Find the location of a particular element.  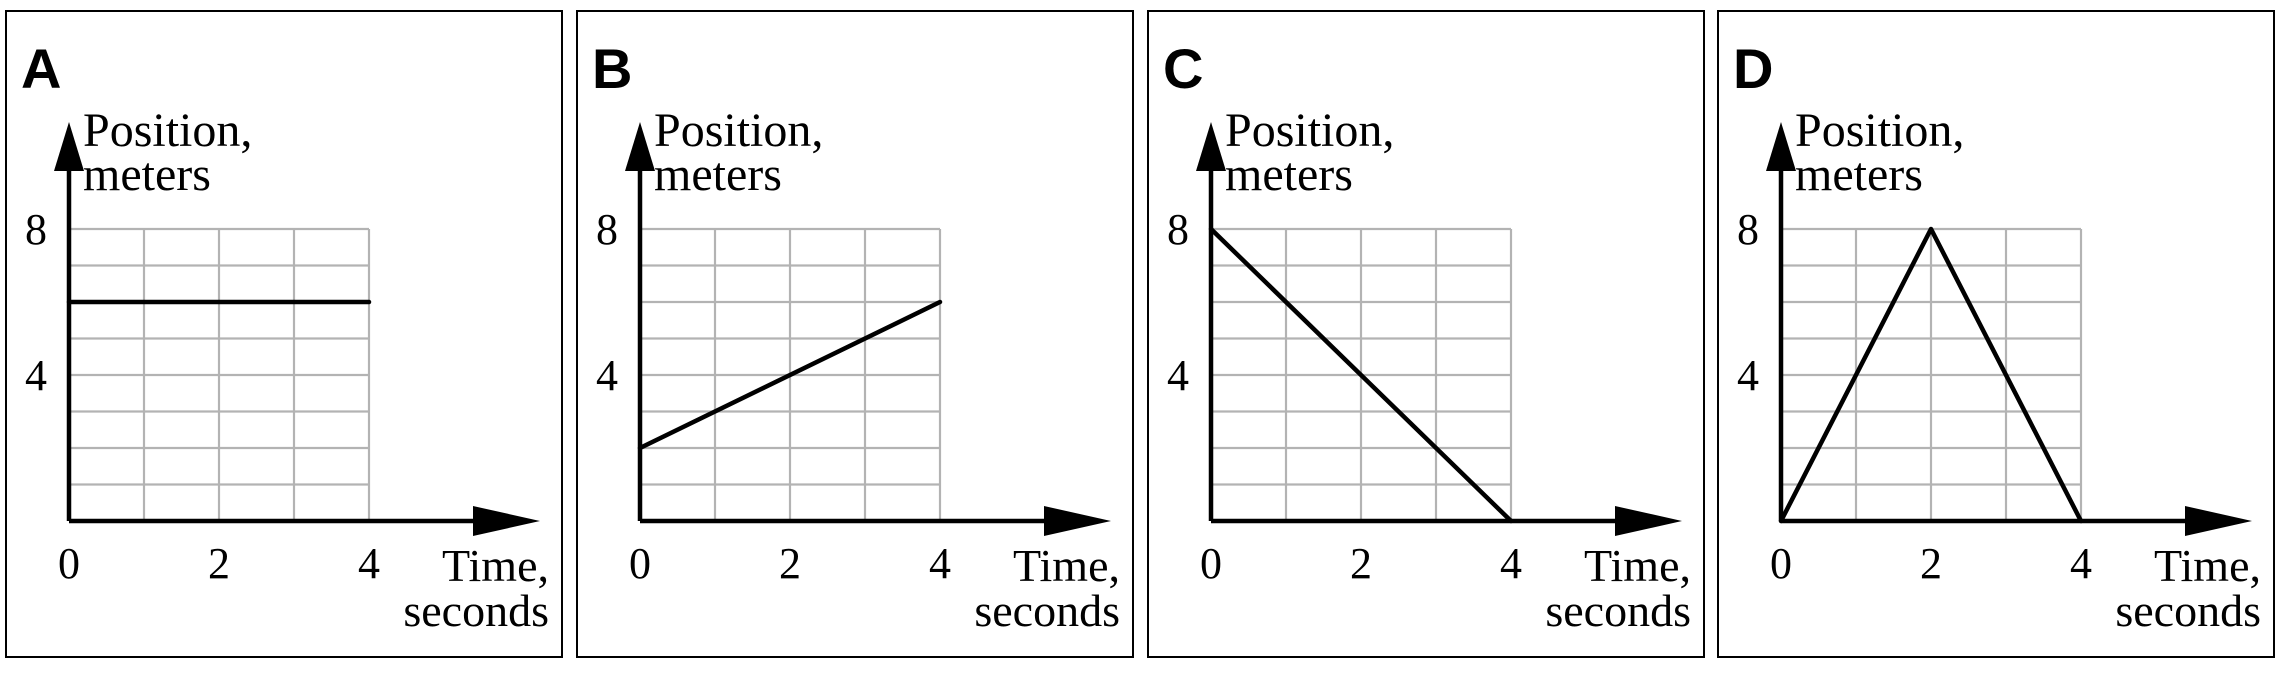

panel-label: A is located at coordinates (41, 68).